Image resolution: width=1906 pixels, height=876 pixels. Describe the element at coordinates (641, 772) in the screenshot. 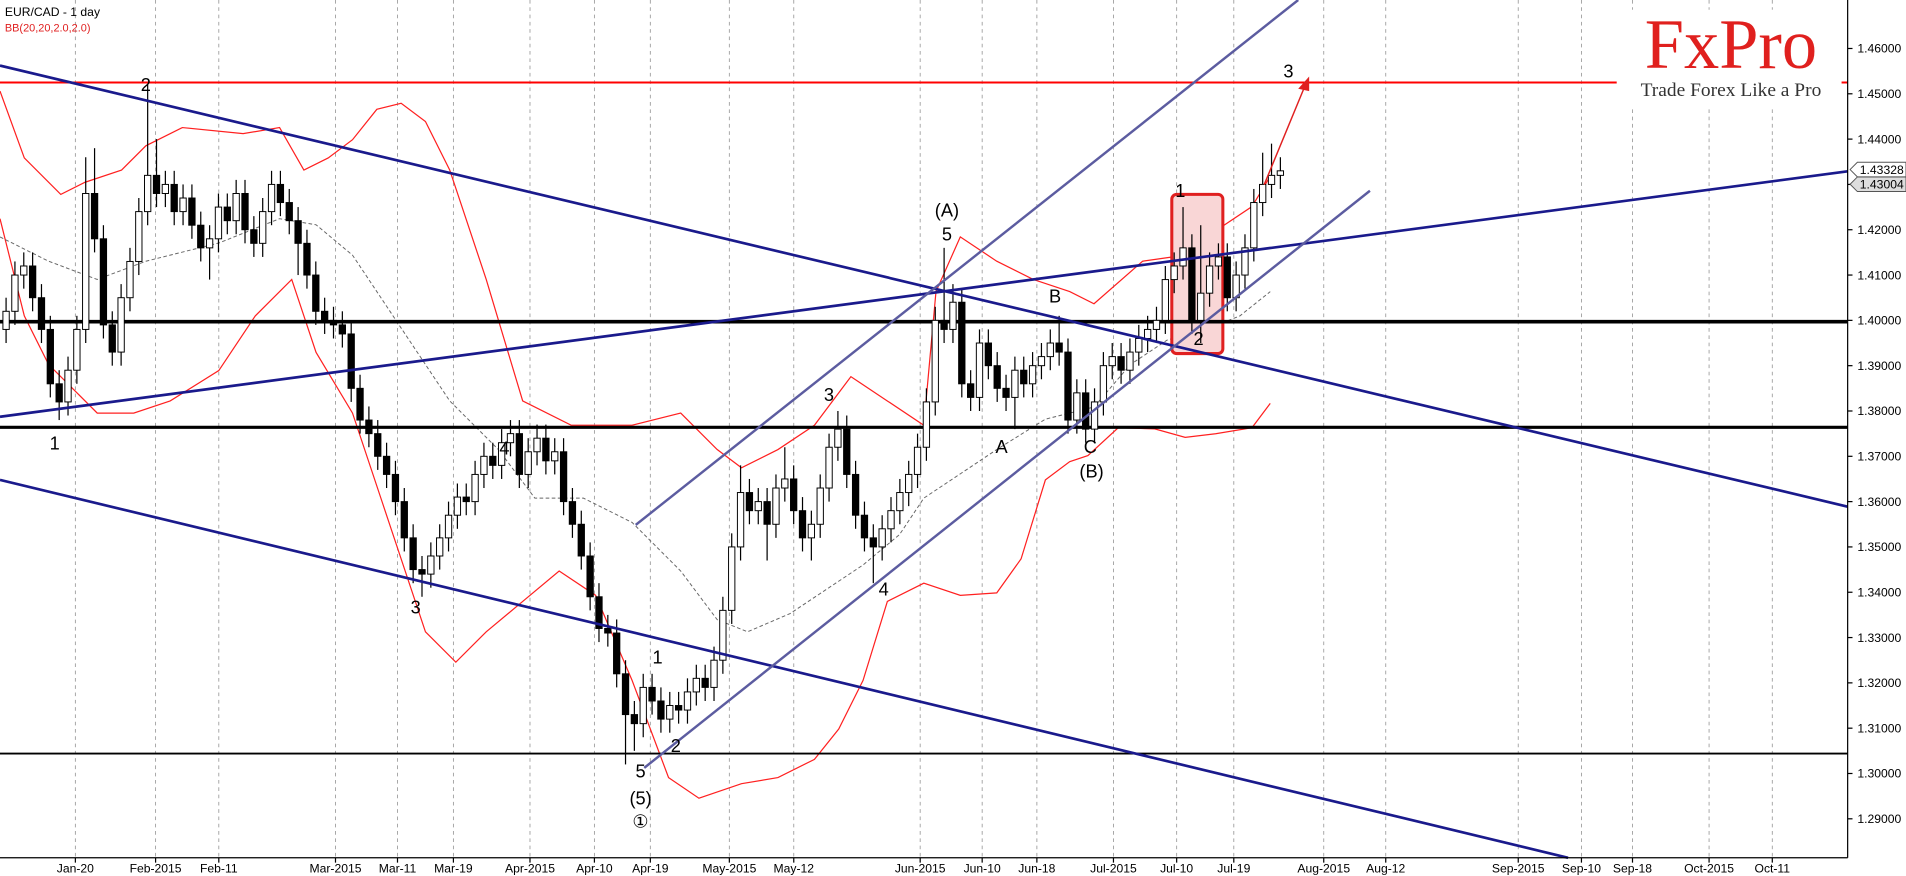

I see `wave-label: 5` at that location.